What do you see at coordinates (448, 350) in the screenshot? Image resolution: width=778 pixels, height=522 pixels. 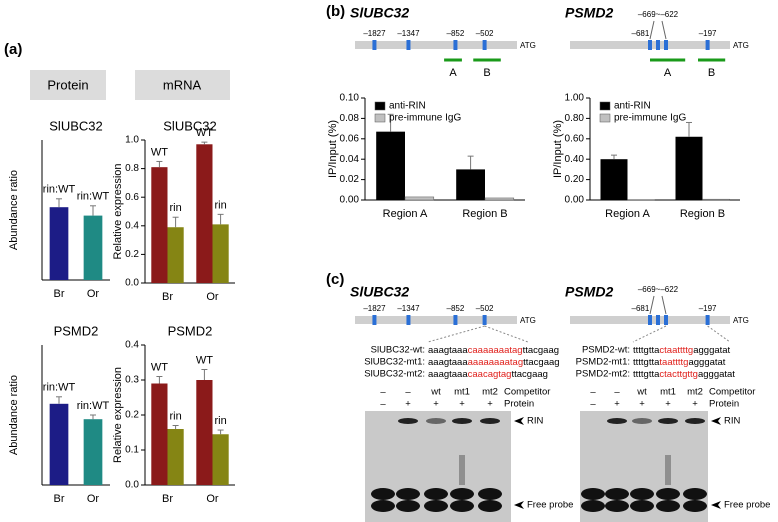 I see `sequence-part: aaagtaaa` at bounding box center [448, 350].